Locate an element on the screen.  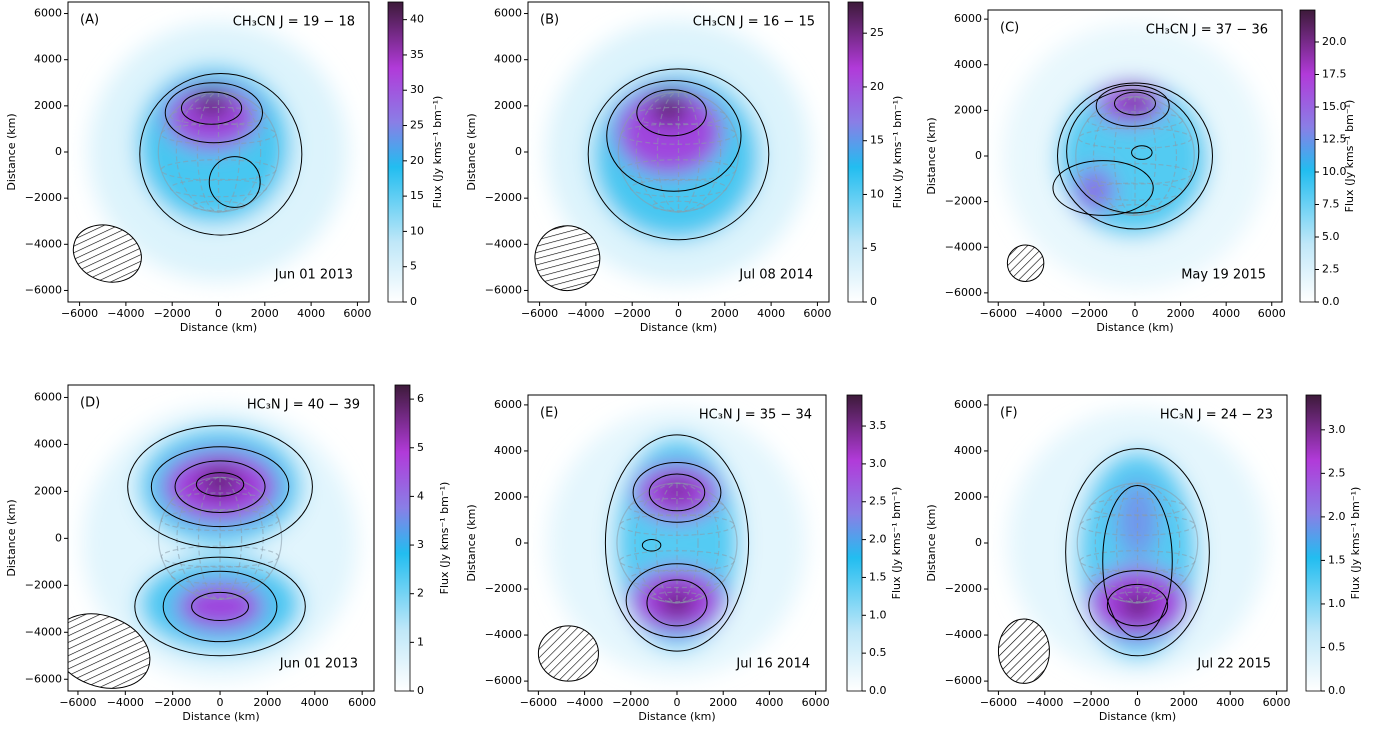
colorbar-tick-label: 3.5 is located at coordinates (878, 425).